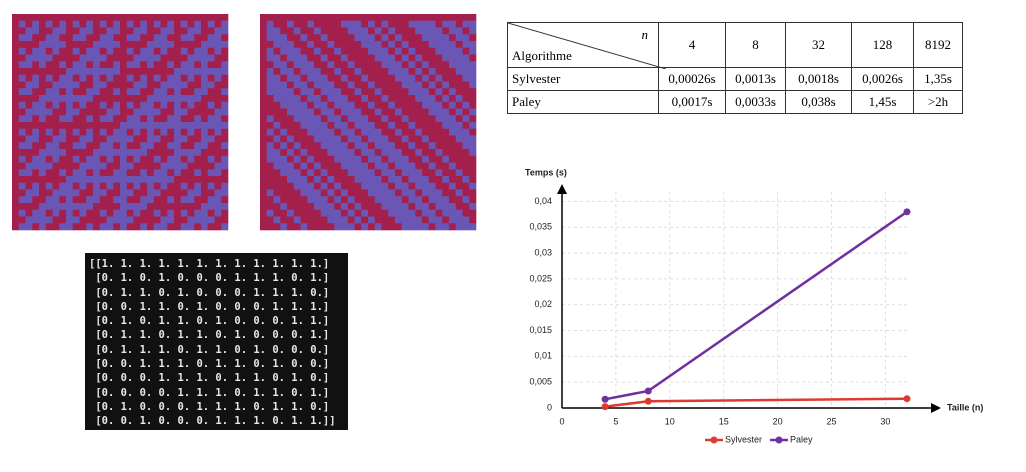 This screenshot has width=1026, height=472. I want to click on x-tick-label: 15, so click(724, 421).